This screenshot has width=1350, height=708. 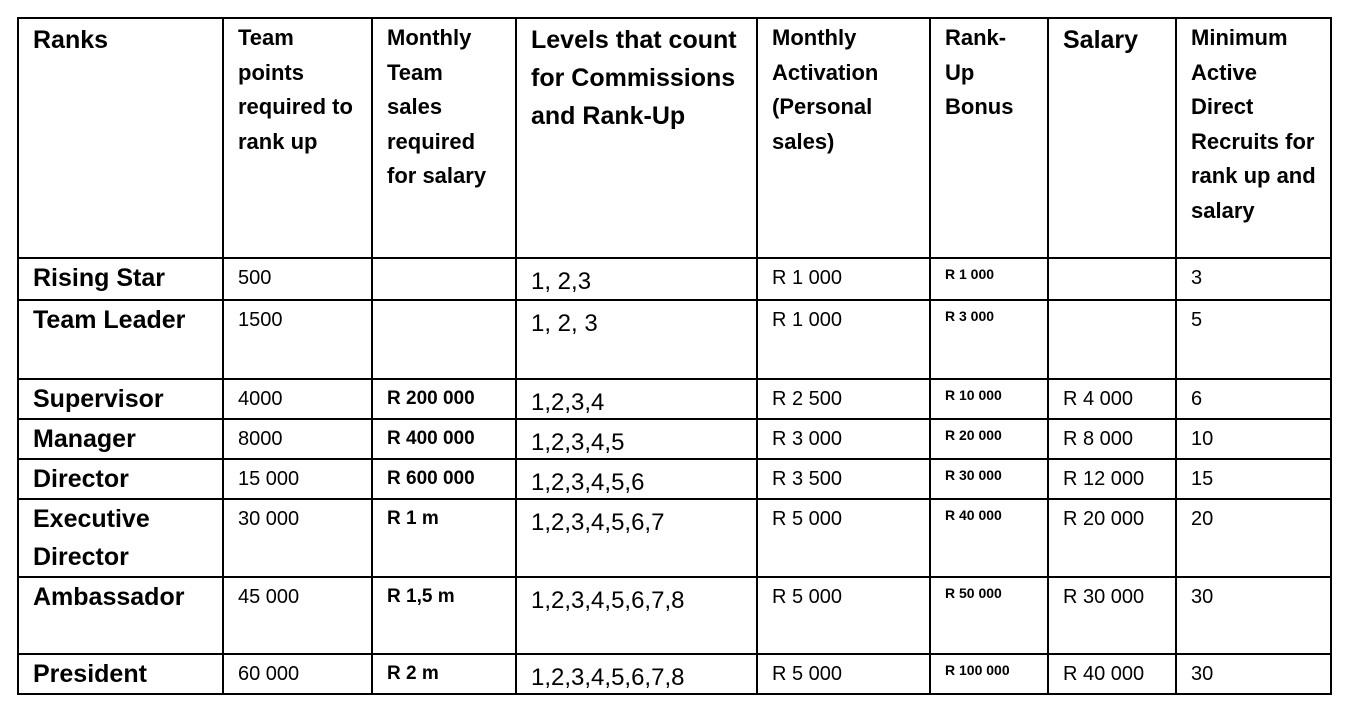 I want to click on cell-rank: Ambassador, so click(x=120, y=615).